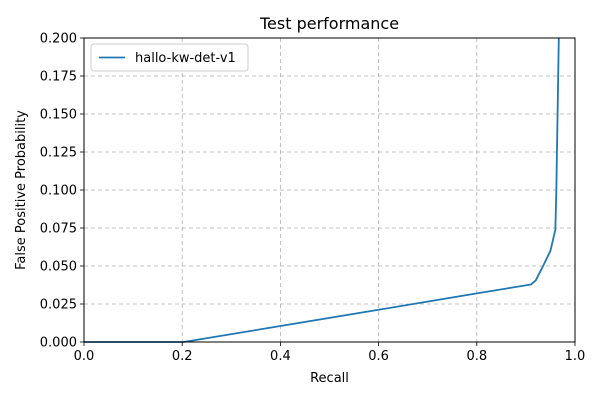 The image size is (600, 400). What do you see at coordinates (58, 77) in the screenshot?
I see `y-tick-label: 0.175` at bounding box center [58, 77].